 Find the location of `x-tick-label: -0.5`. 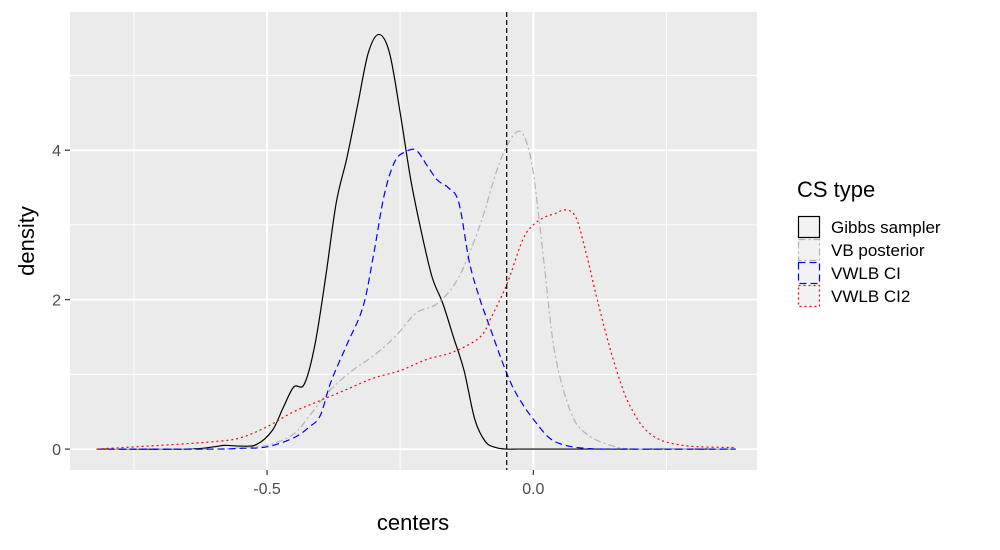

x-tick-label: -0.5 is located at coordinates (267, 489).